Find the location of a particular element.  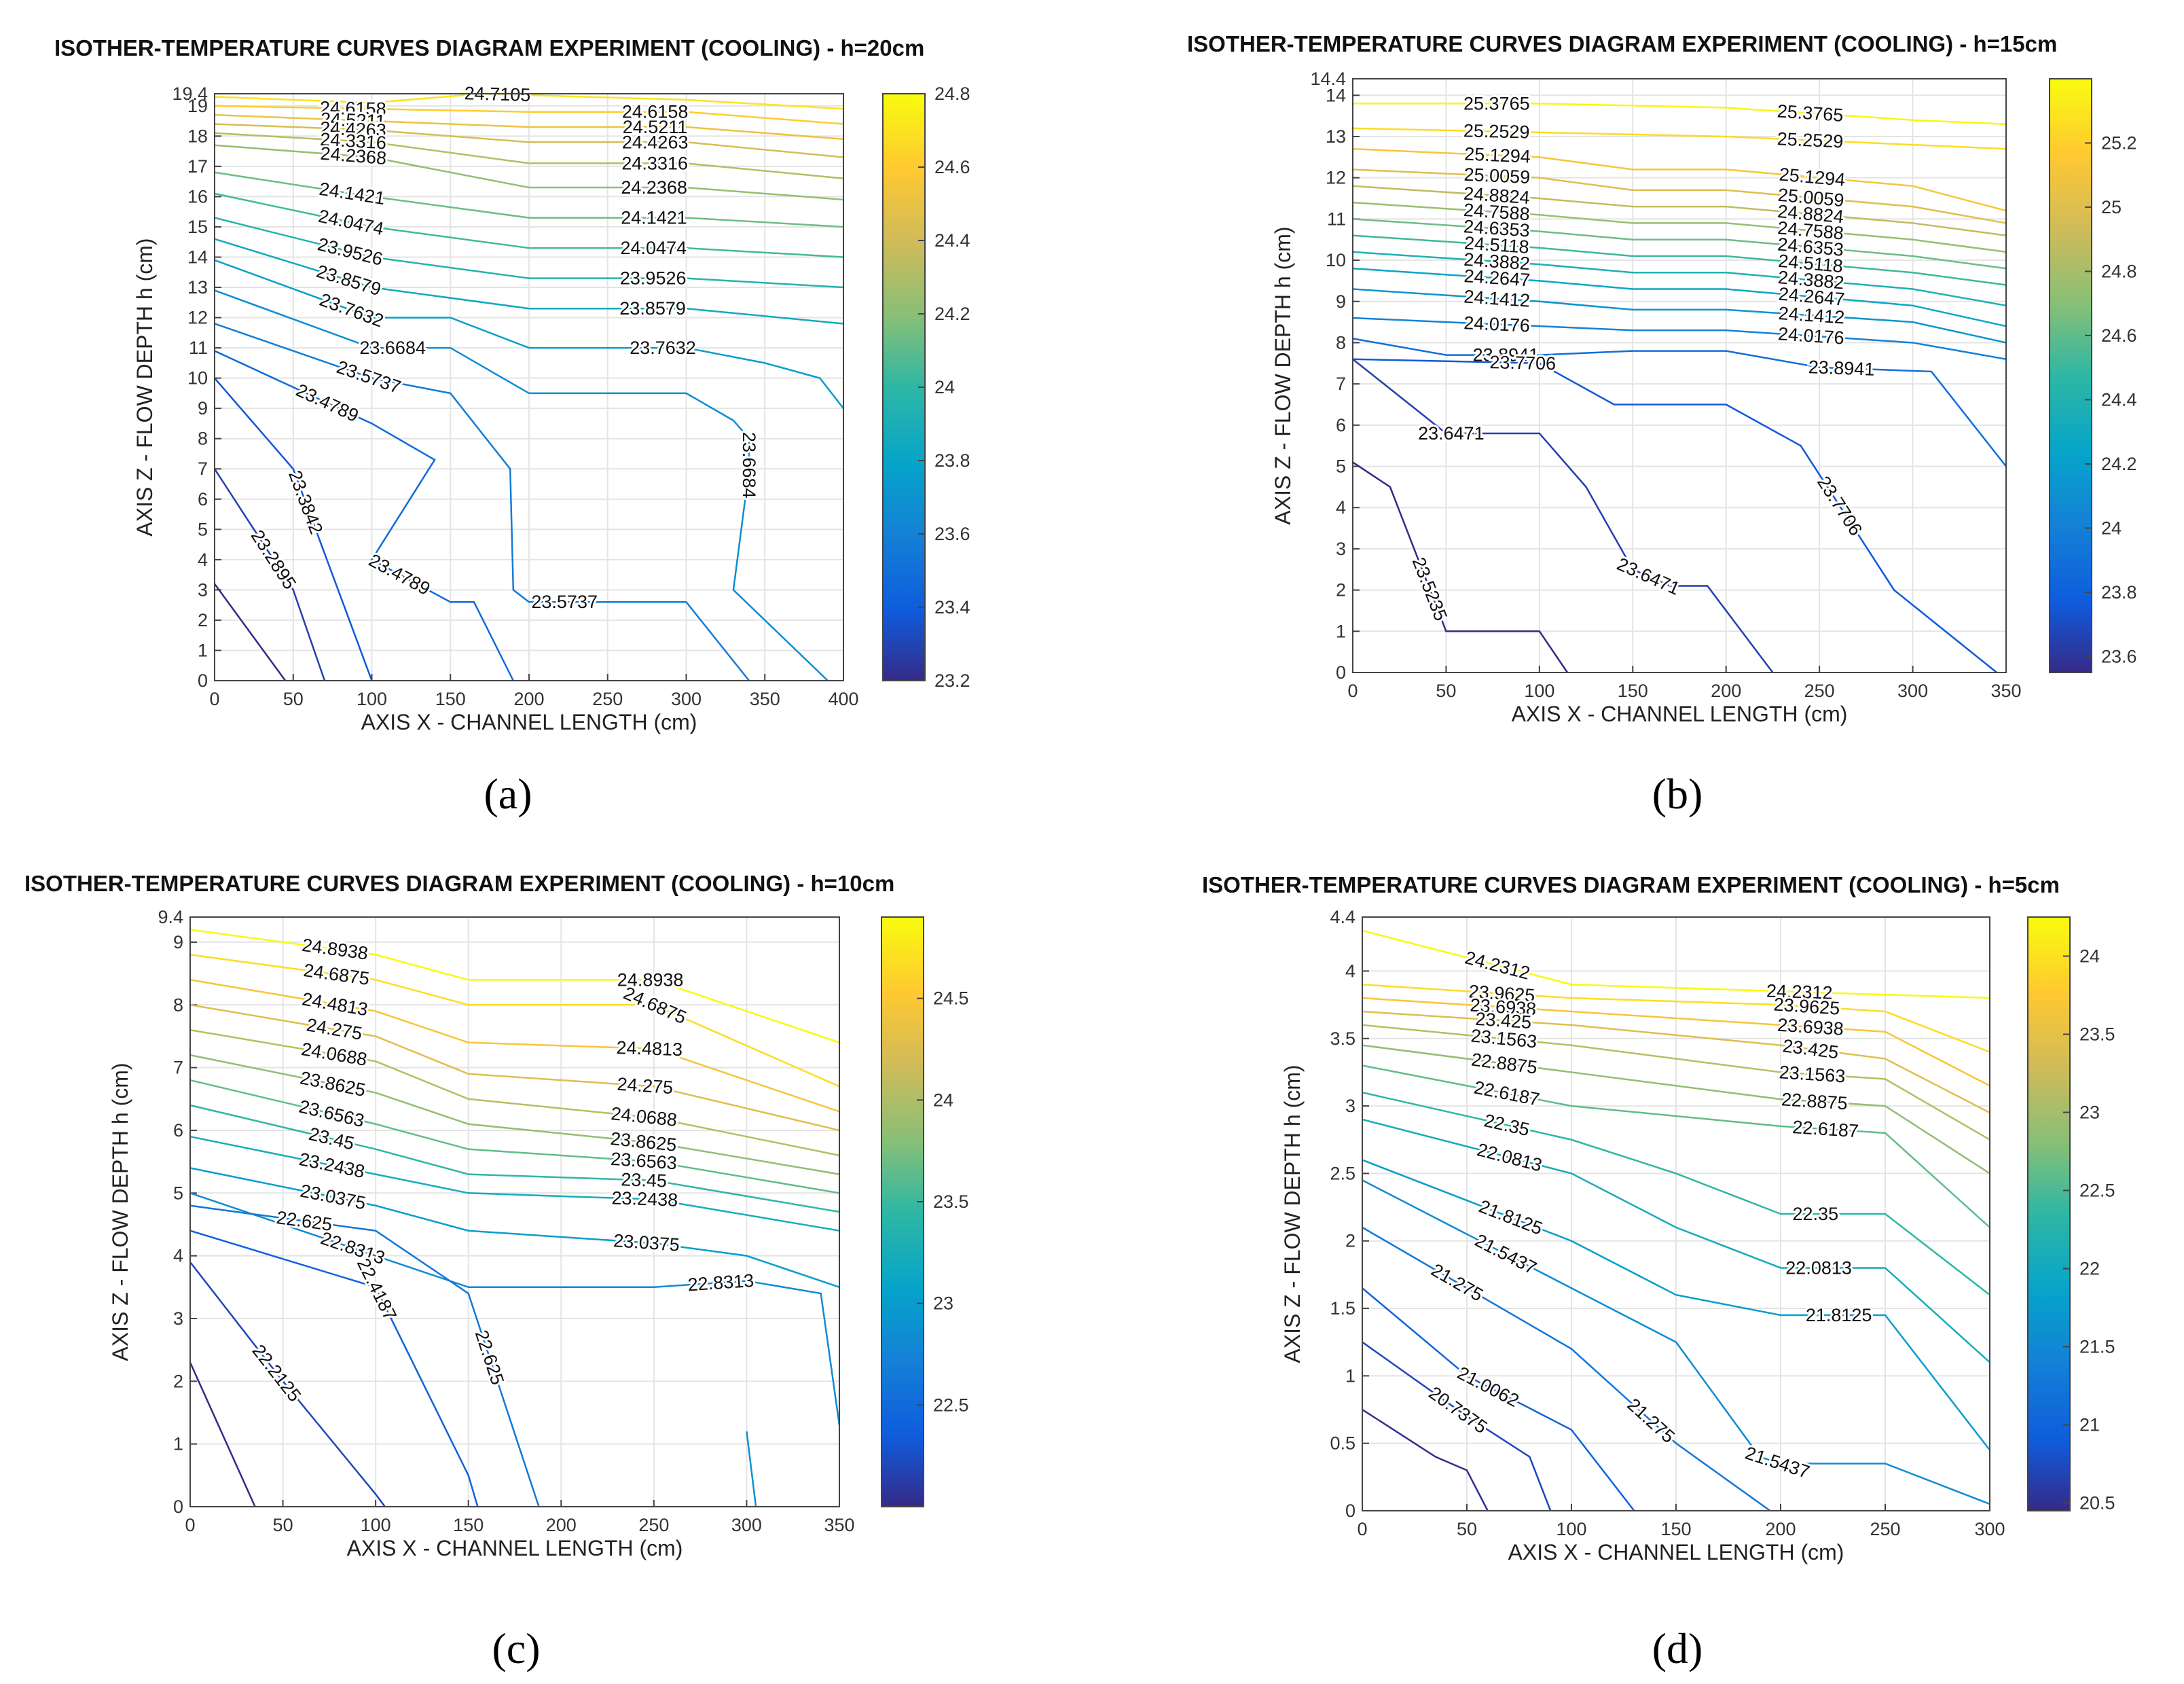

colorbar-tick-label: 24.2 is located at coordinates (2119, 464).